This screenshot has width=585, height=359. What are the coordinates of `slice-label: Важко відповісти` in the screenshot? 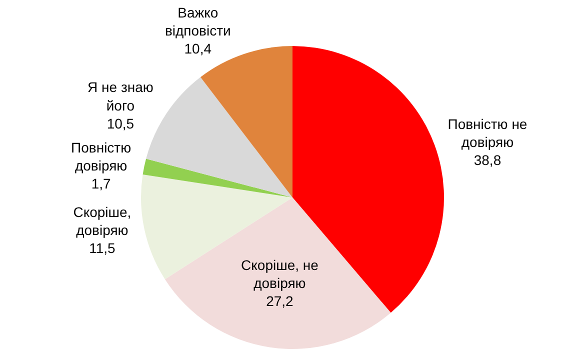 It's located at (197, 21).